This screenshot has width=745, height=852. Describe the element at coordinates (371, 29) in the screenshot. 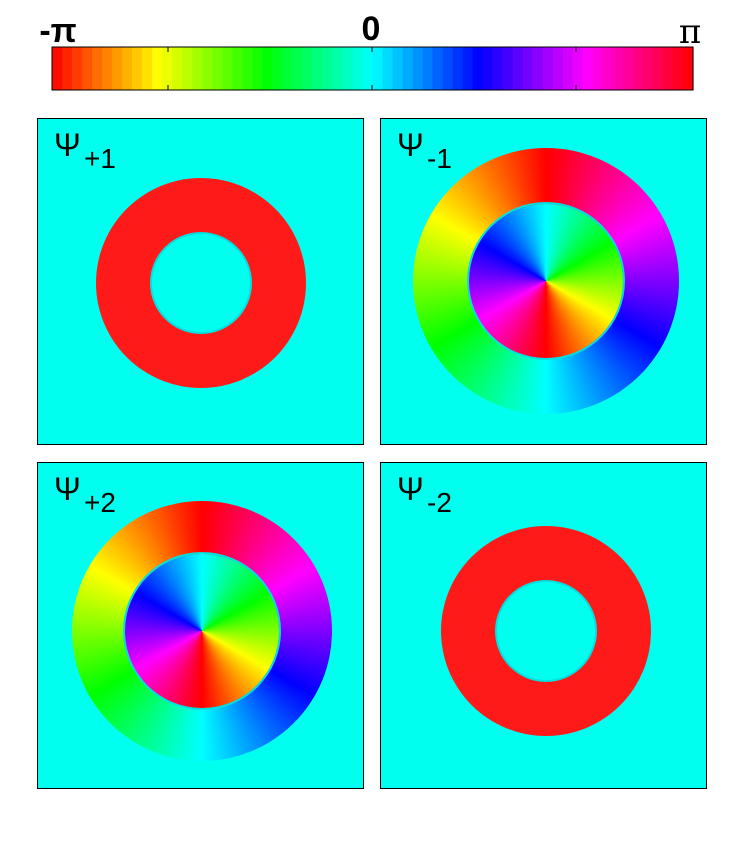

I see `colorbar-label: 0` at that location.